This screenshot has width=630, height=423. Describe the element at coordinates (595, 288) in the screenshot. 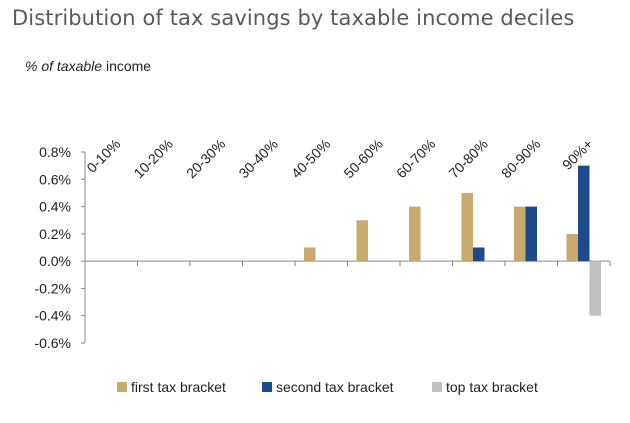

I see `bar-top-tax-bracket` at that location.